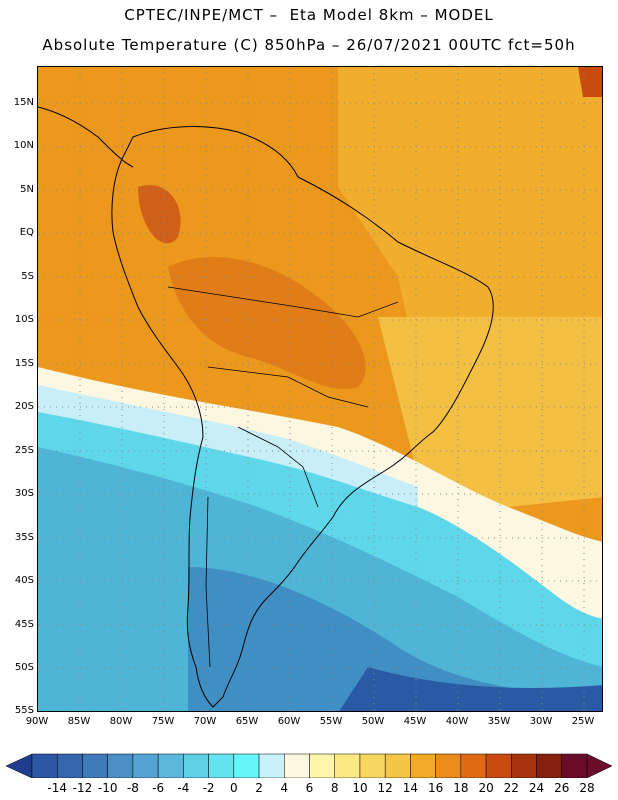 Image resolution: width=618 pixels, height=800 pixels. Describe the element at coordinates (461, 788) in the screenshot. I see `colorbar-tick-label: 18` at that location.